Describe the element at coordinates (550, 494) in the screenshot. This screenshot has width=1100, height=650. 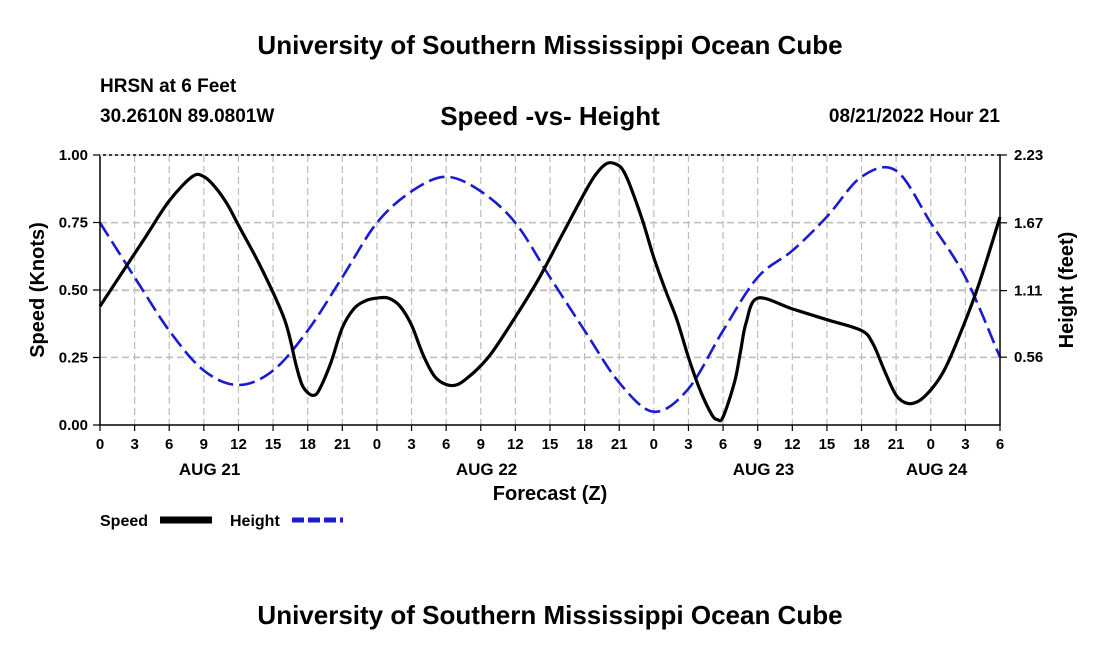
I see `x-axis-title: Forecast (Z)` at that location.